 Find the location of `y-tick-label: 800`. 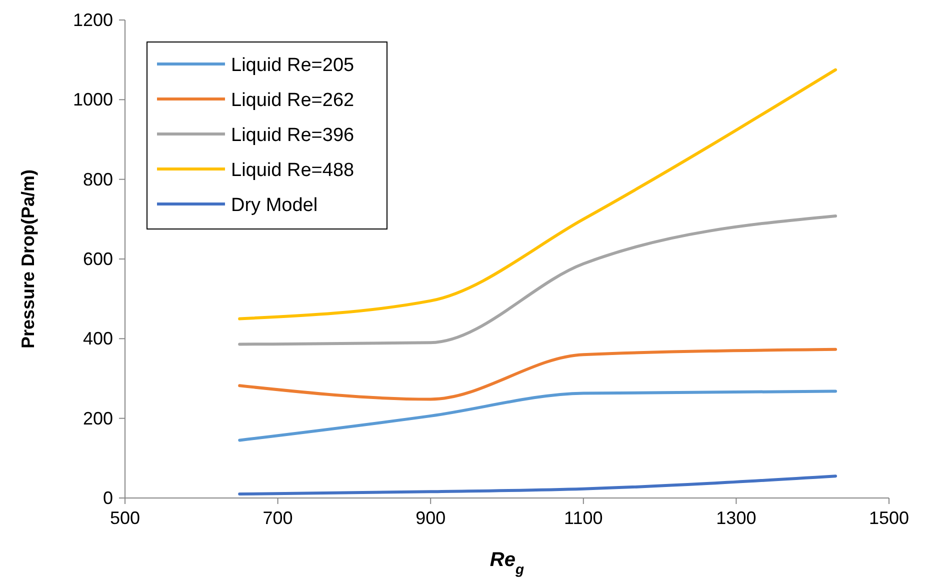

y-tick-label: 800 is located at coordinates (97, 179).